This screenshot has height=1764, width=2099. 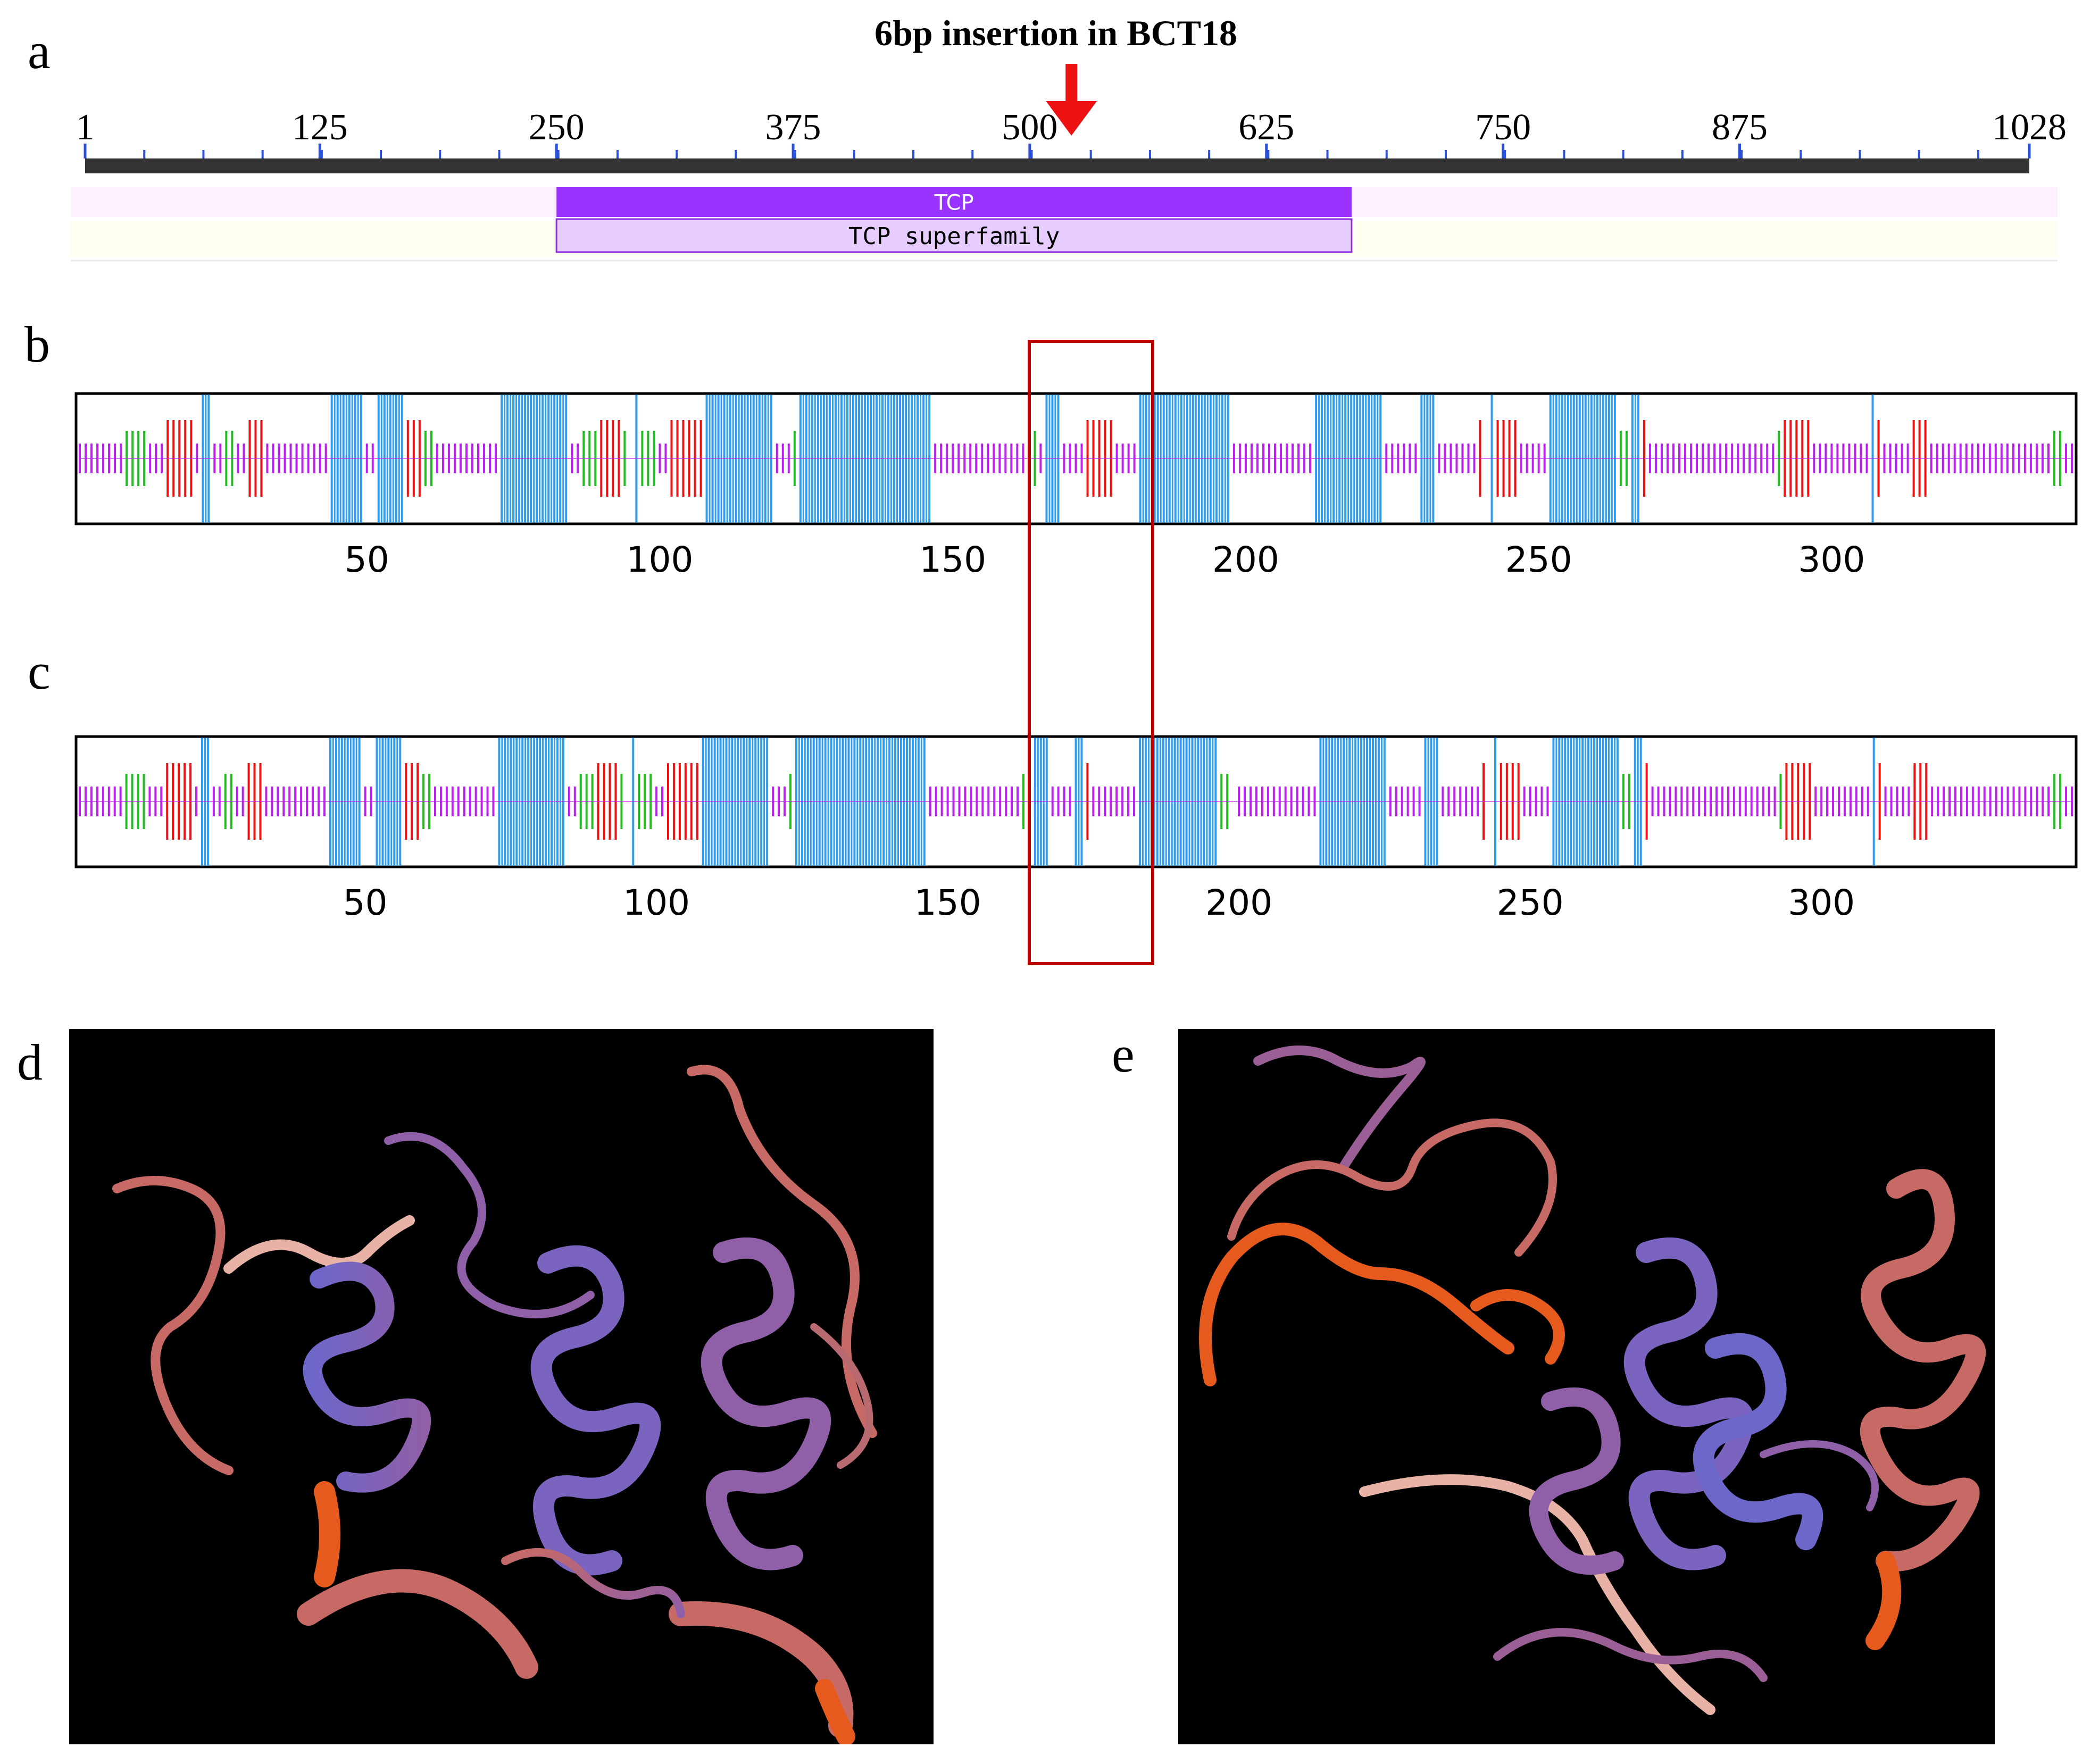 I want to click on panel-c-secondary-structure: 50 100 150 200 250 300, so click(x=1076, y=829).